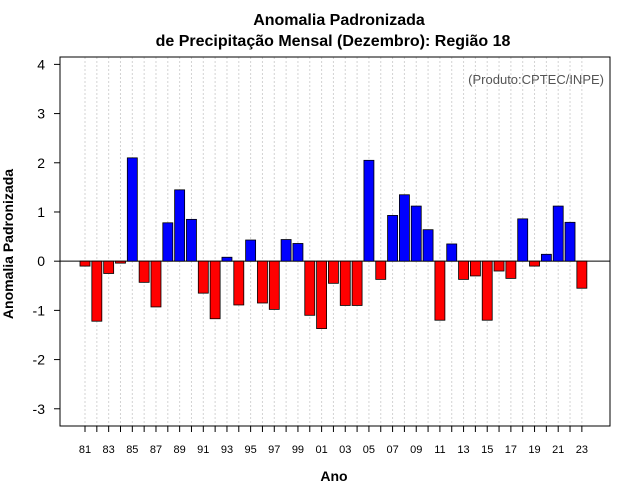 This screenshot has width=640, height=500. I want to click on x-tick-label: 87, so click(156, 450).